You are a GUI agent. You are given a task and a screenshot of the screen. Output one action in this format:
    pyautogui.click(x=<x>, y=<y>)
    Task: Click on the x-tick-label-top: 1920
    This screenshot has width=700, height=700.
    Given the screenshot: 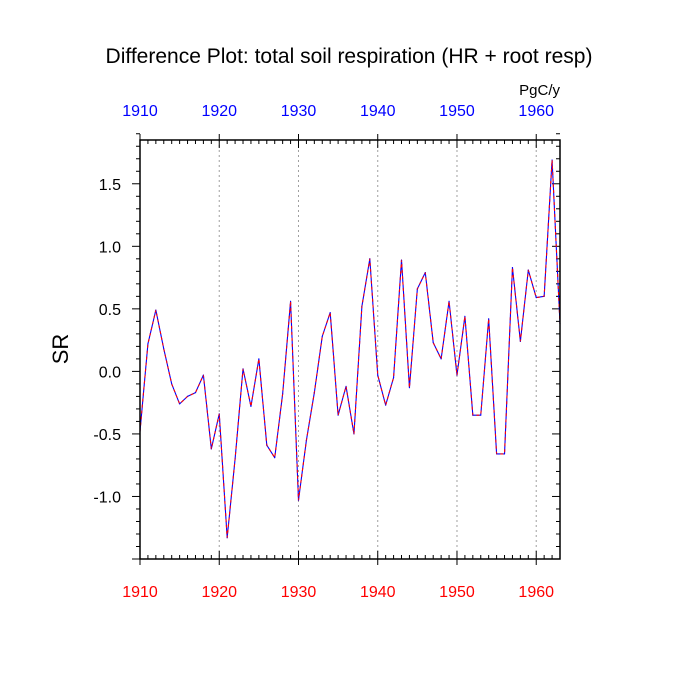 What is the action you would take?
    pyautogui.click(x=219, y=111)
    